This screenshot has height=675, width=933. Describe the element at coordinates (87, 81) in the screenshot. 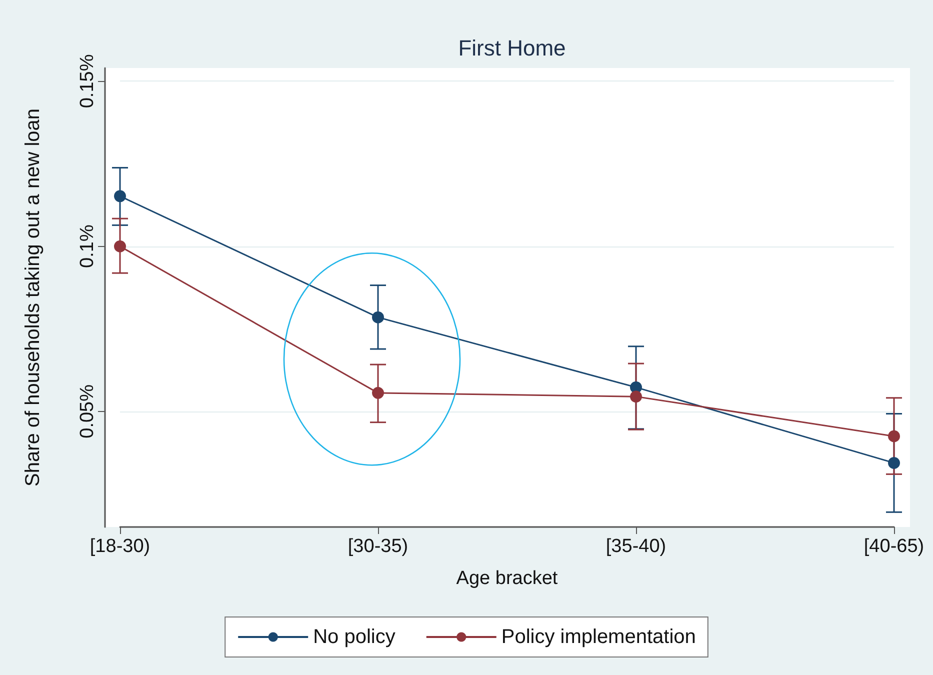

I see `y-tick-label: 0.15%` at that location.